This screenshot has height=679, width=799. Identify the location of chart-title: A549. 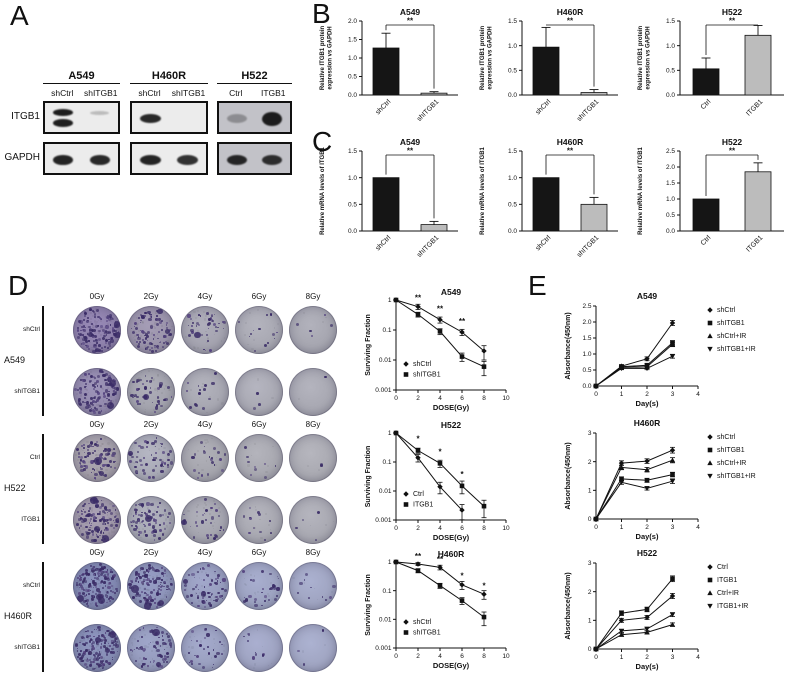
(410, 12).